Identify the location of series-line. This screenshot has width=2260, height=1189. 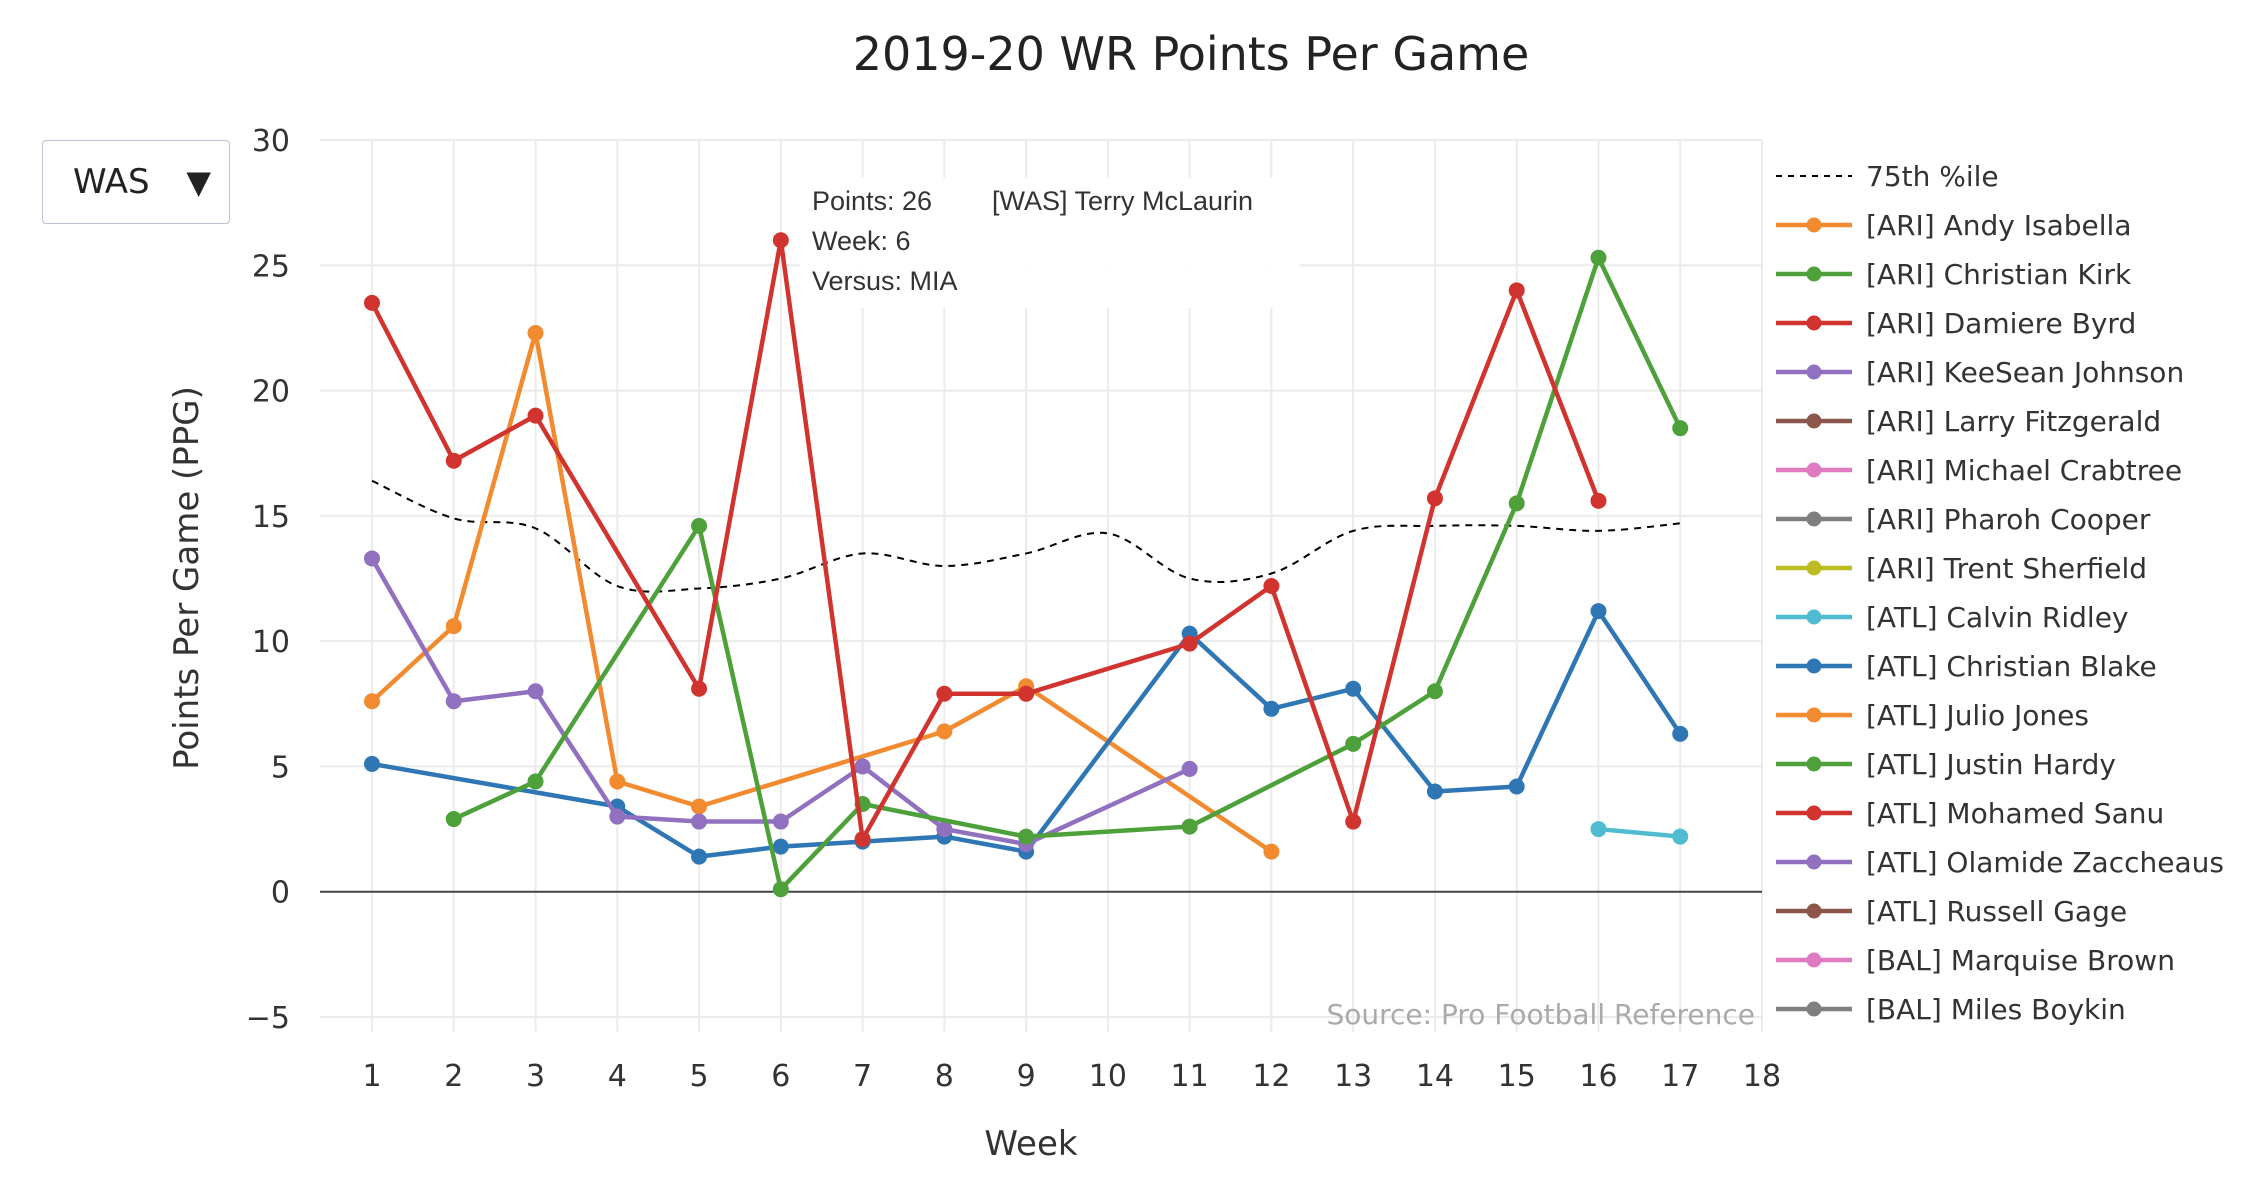
(780, 702).